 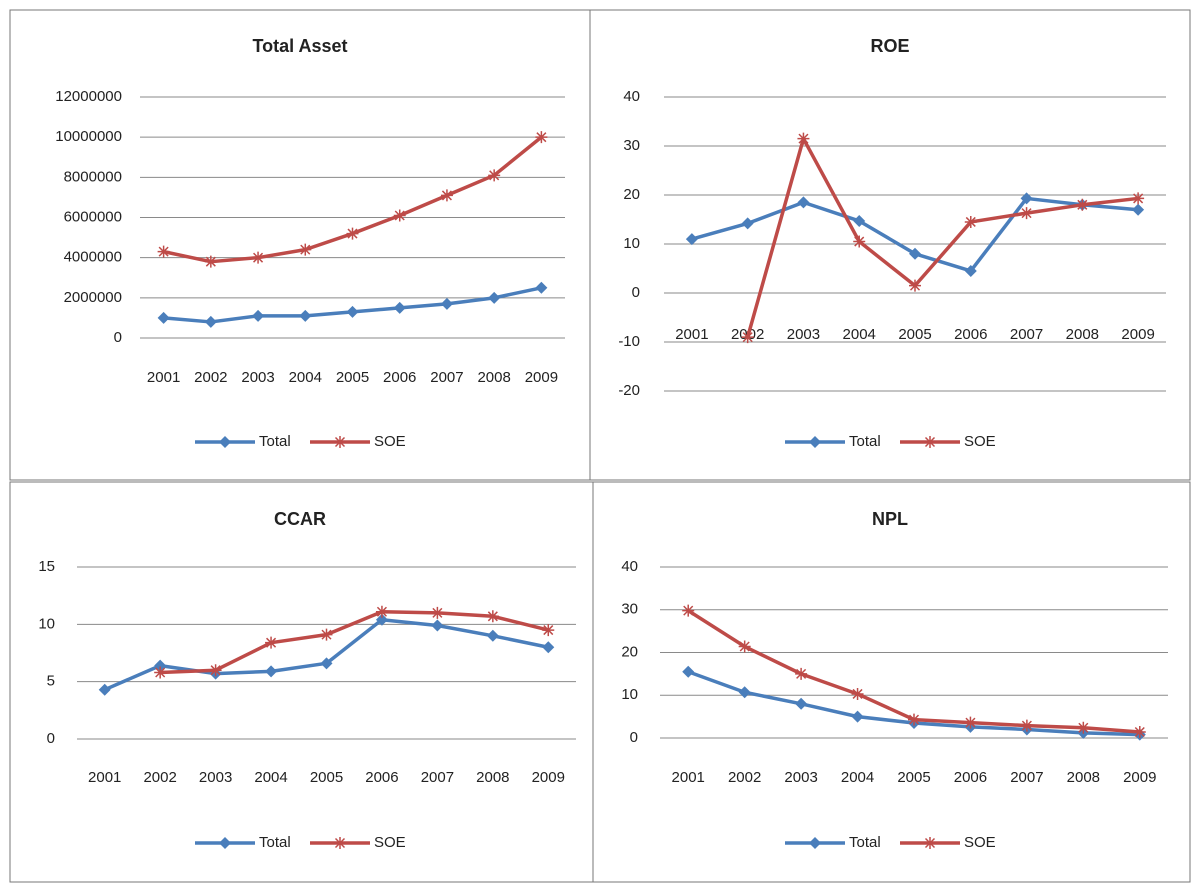 I want to click on series-line, so click(x=354, y=642).